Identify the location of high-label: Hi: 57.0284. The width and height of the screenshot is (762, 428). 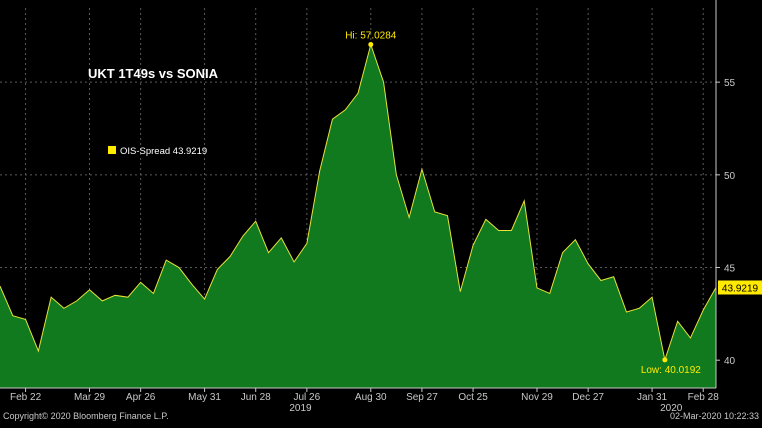
(371, 36).